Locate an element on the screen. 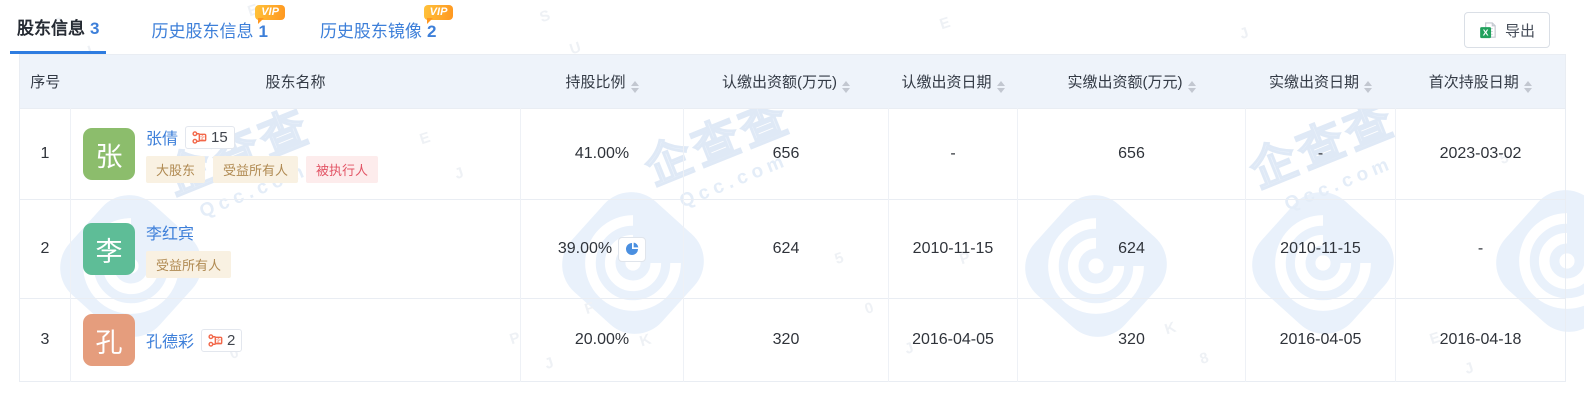 Image resolution: width=1584 pixels, height=407 pixels. export-label: 导出 is located at coordinates (1519, 31).